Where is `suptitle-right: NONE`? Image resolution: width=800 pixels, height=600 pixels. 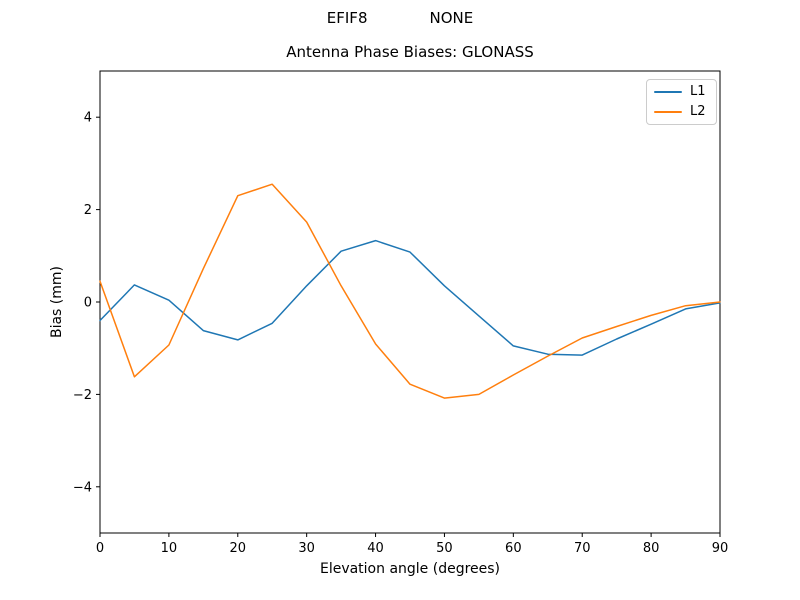
suptitle-right: NONE is located at coordinates (451, 18).